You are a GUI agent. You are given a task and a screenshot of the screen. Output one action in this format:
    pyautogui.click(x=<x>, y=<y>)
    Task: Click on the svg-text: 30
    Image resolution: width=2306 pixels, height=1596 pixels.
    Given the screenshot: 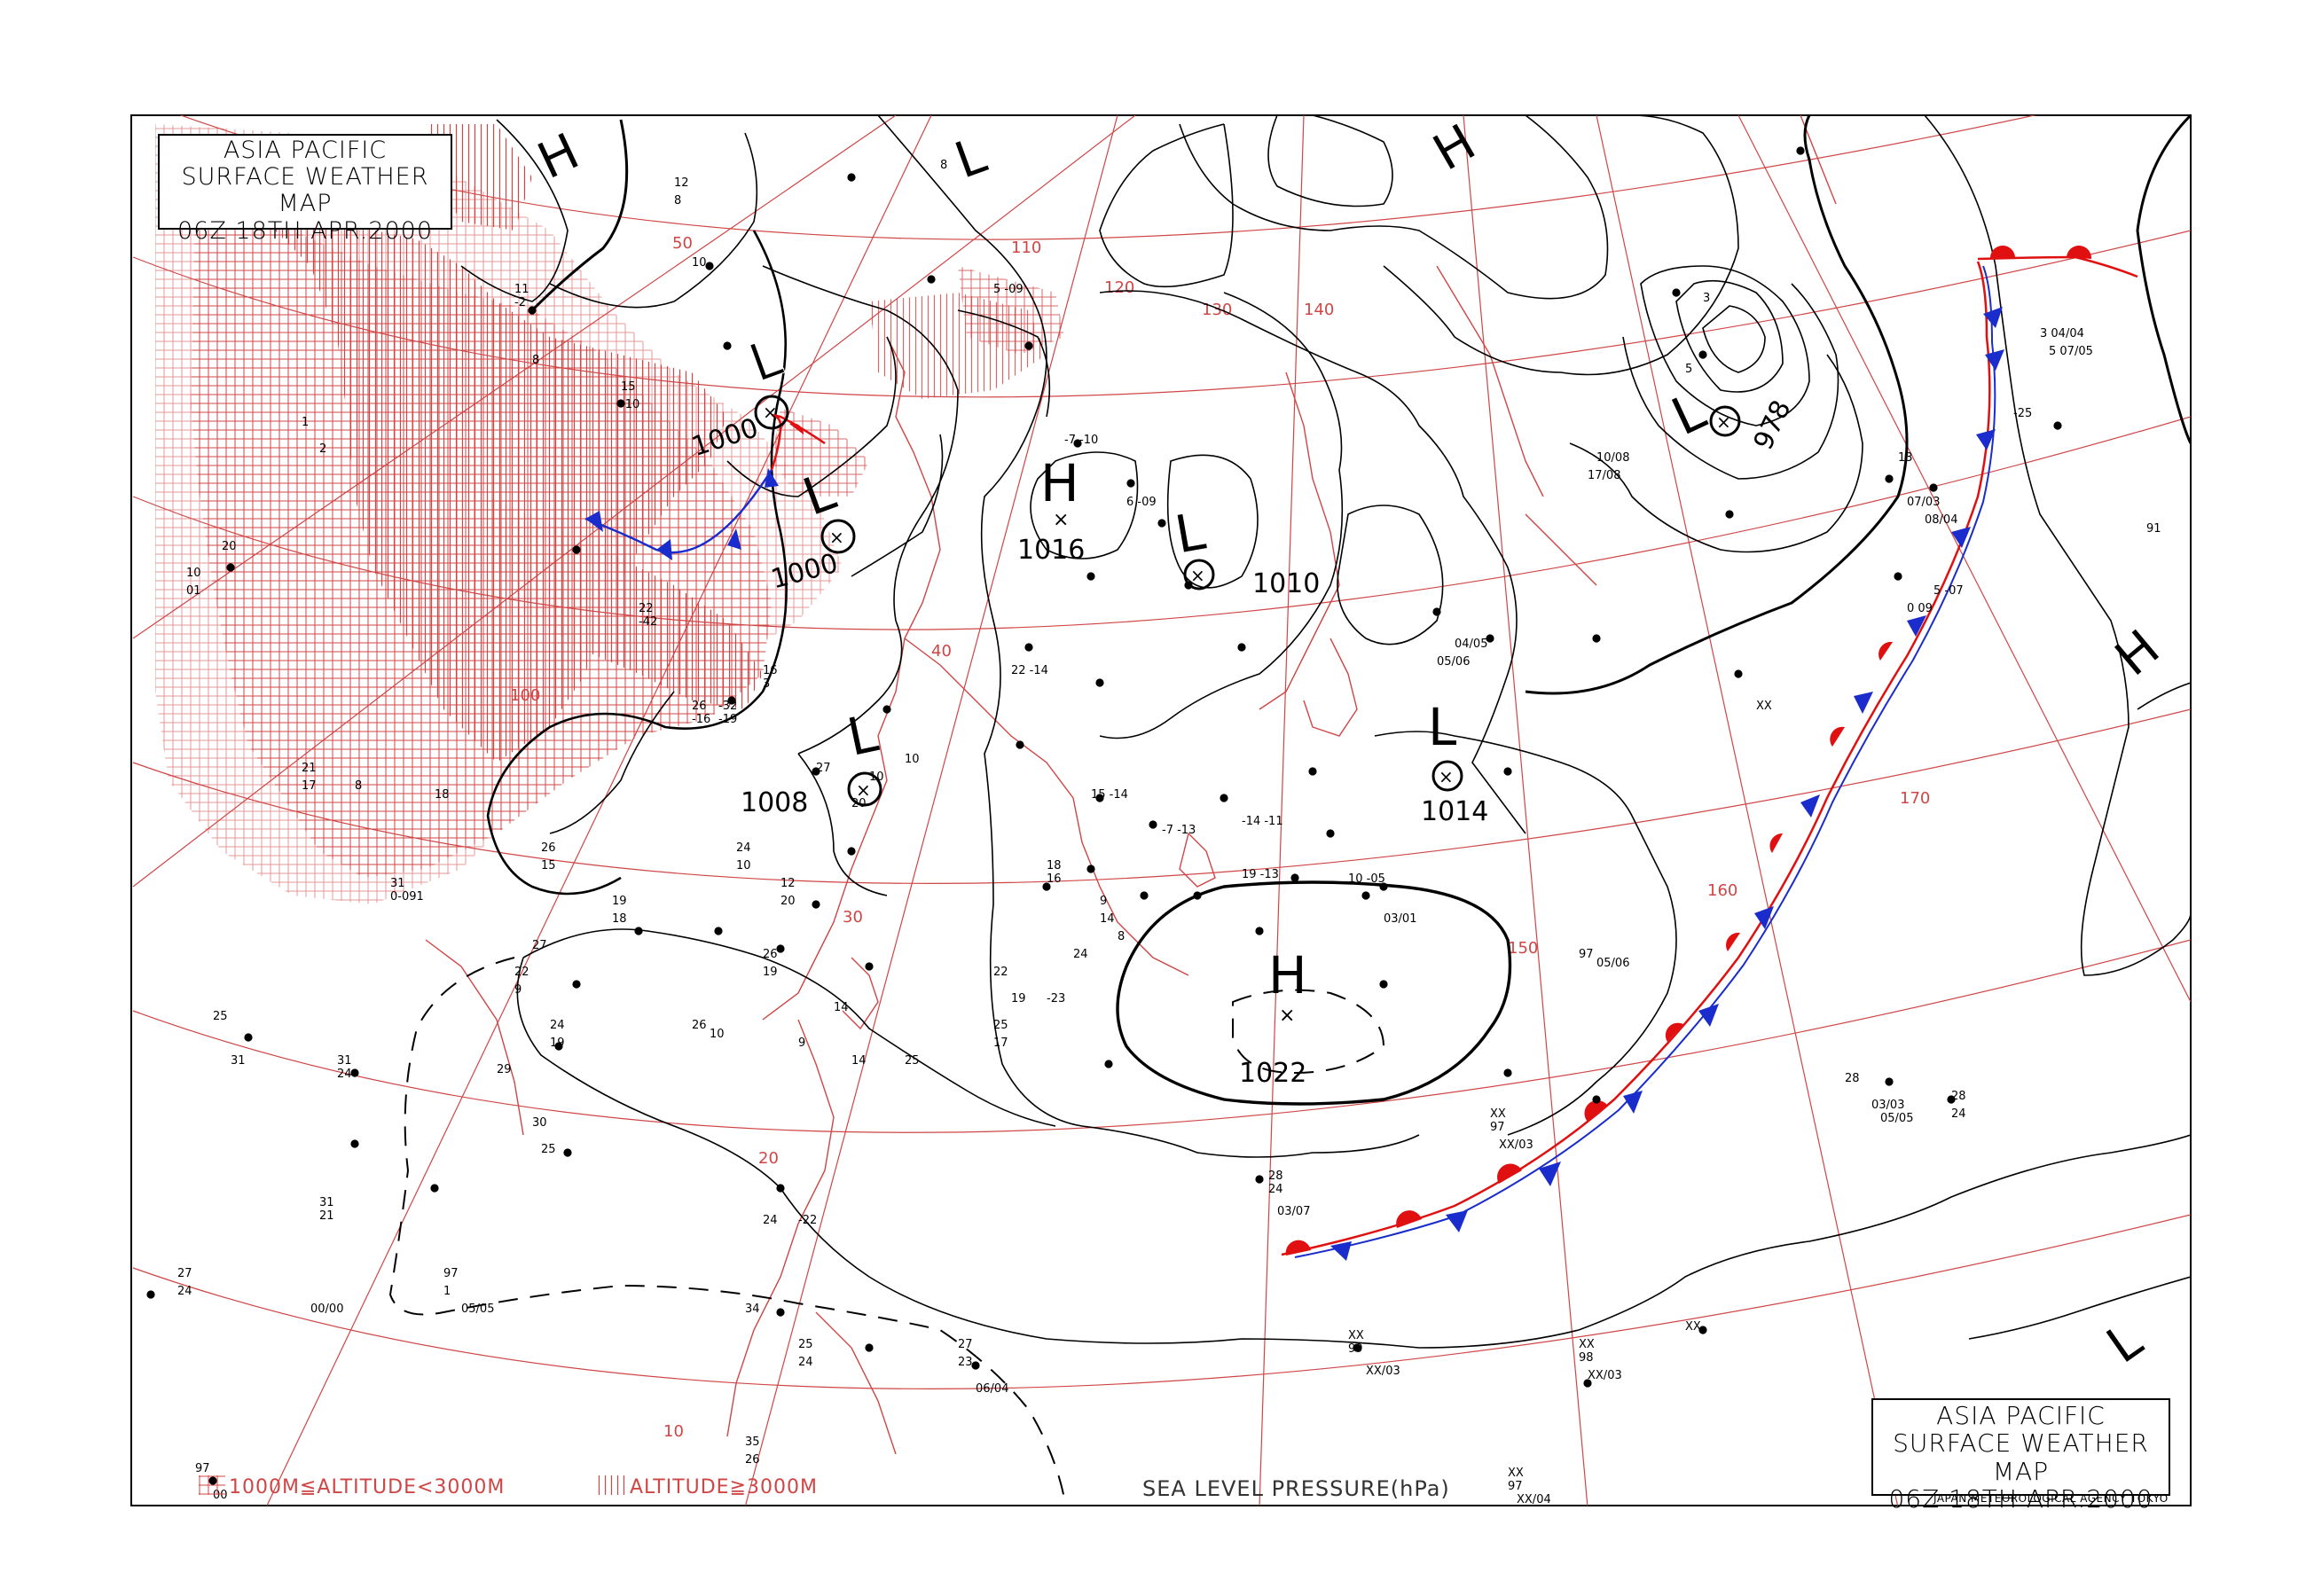 What is the action you would take?
    pyautogui.click(x=539, y=1123)
    